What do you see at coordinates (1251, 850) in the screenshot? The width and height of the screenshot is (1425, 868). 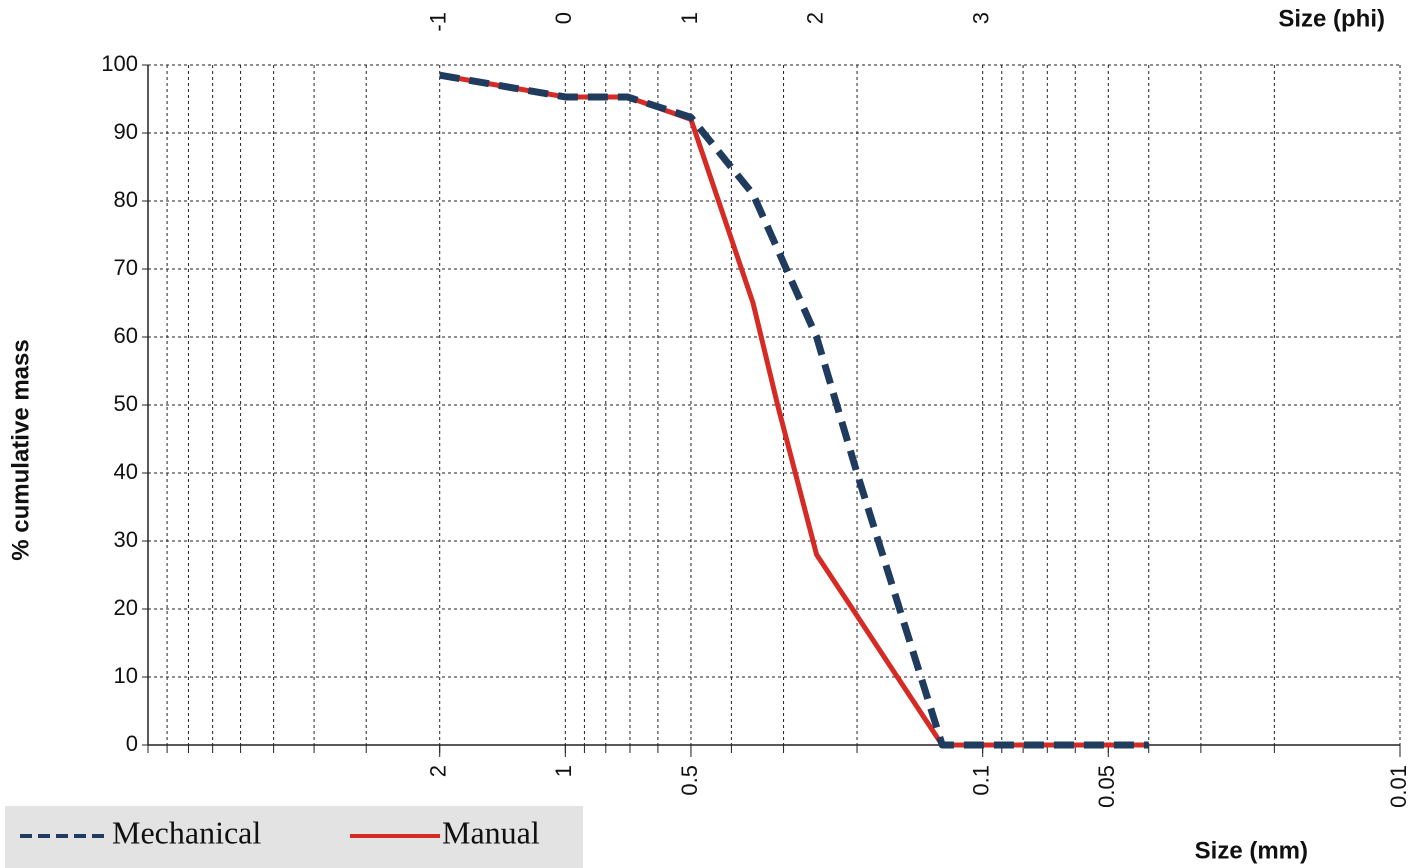 I see `x-axis-title: Size (mm)` at bounding box center [1251, 850].